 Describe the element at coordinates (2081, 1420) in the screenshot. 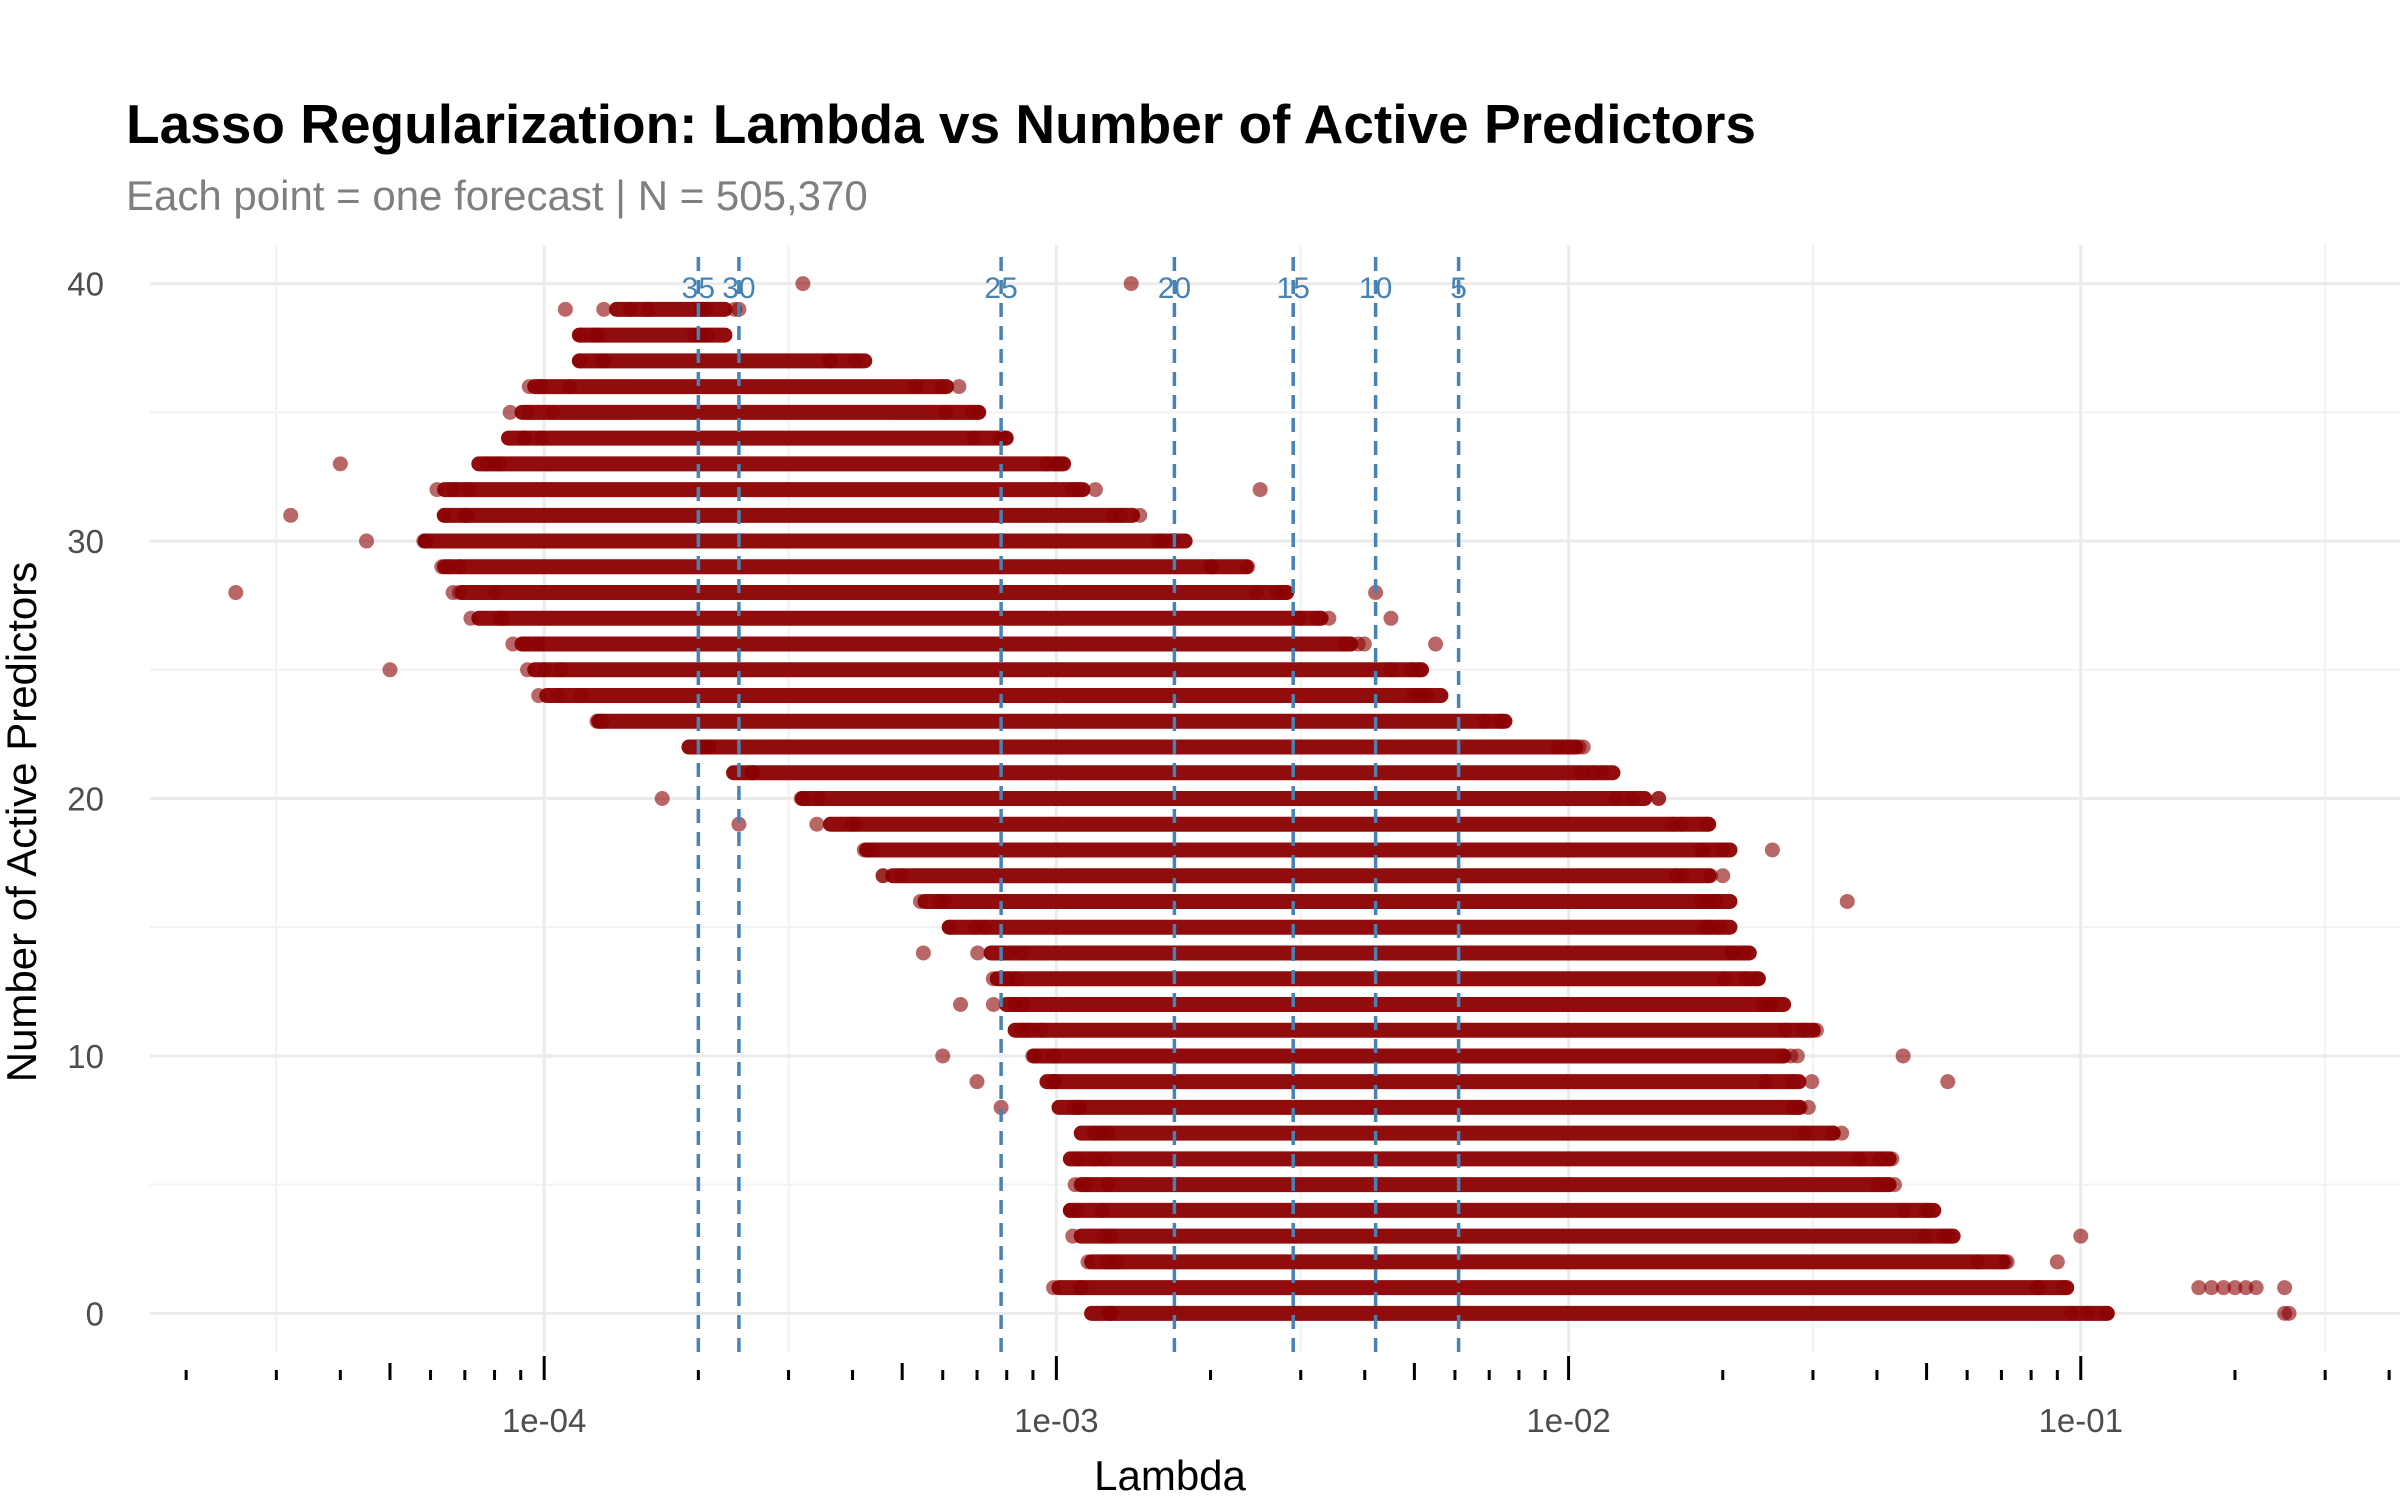

I see `x-tick-label: 1e-01` at that location.